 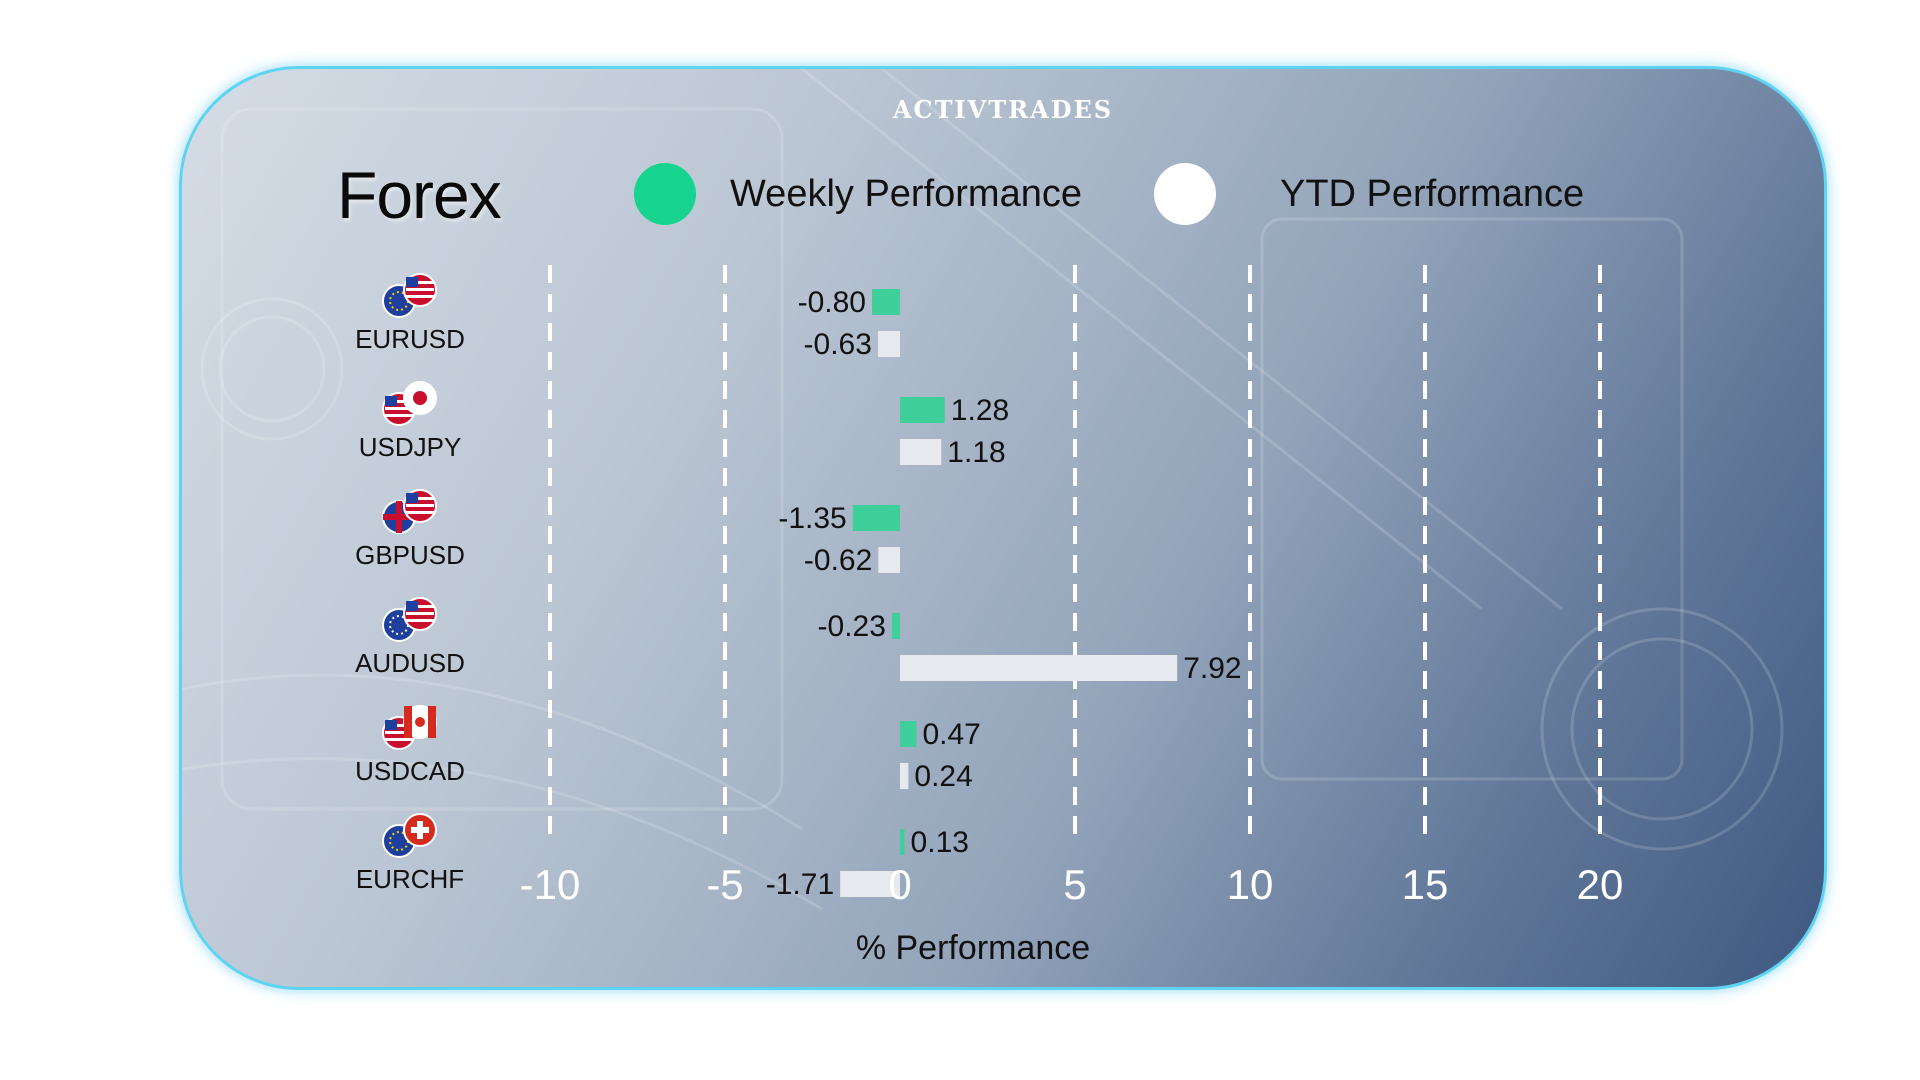 What do you see at coordinates (899, 884) in the screenshot?
I see `x-tick-label: 0` at bounding box center [899, 884].